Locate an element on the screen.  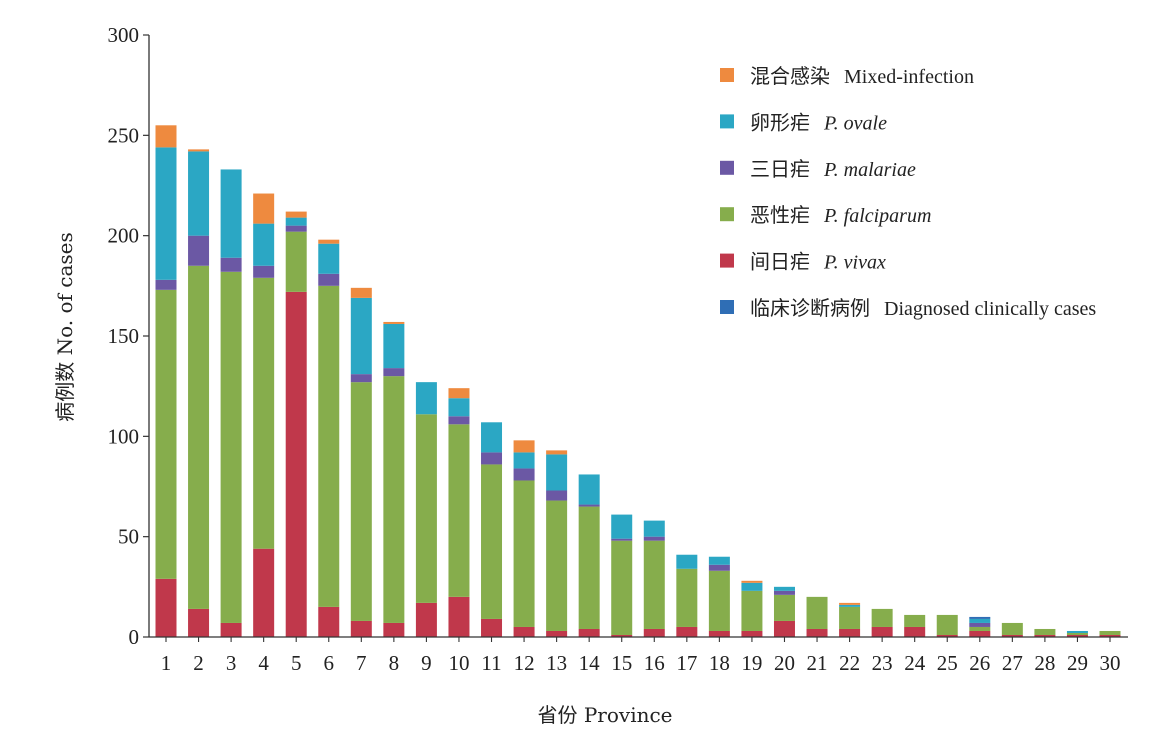
x-tick-label: 25 is located at coordinates (947, 663).